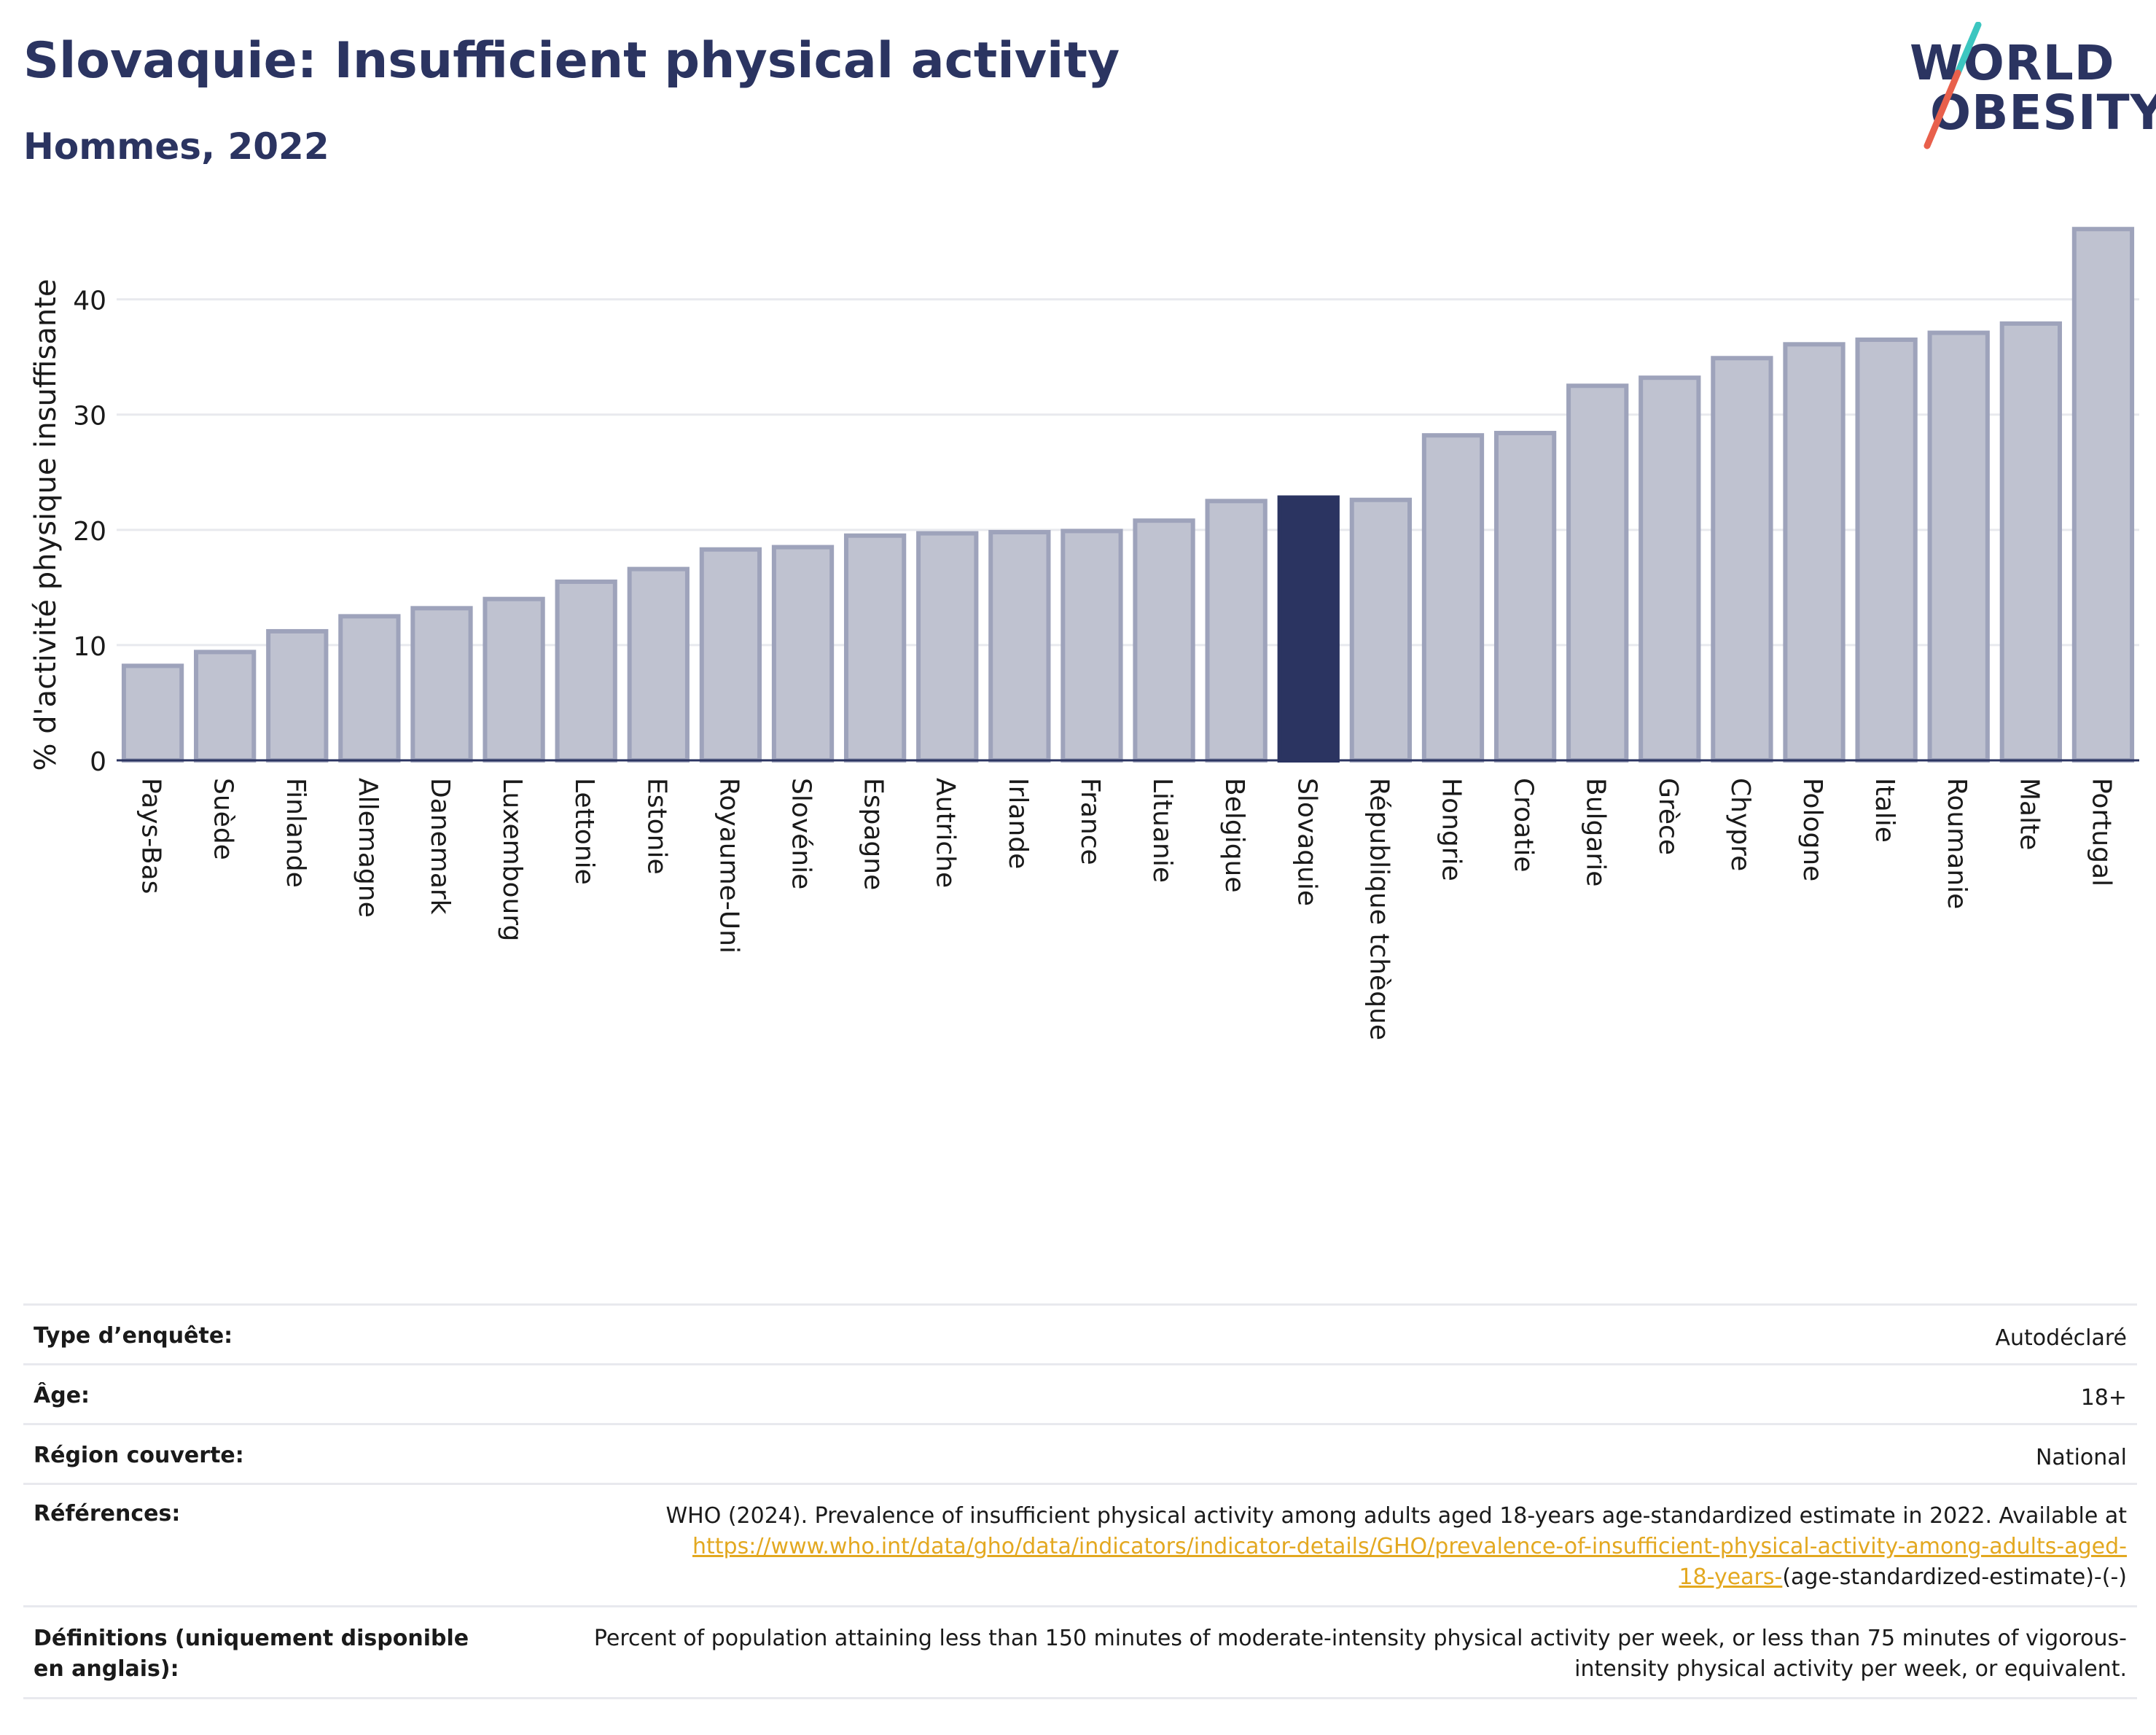  I want to click on info-label: Type d’enquête:, so click(256, 1334).